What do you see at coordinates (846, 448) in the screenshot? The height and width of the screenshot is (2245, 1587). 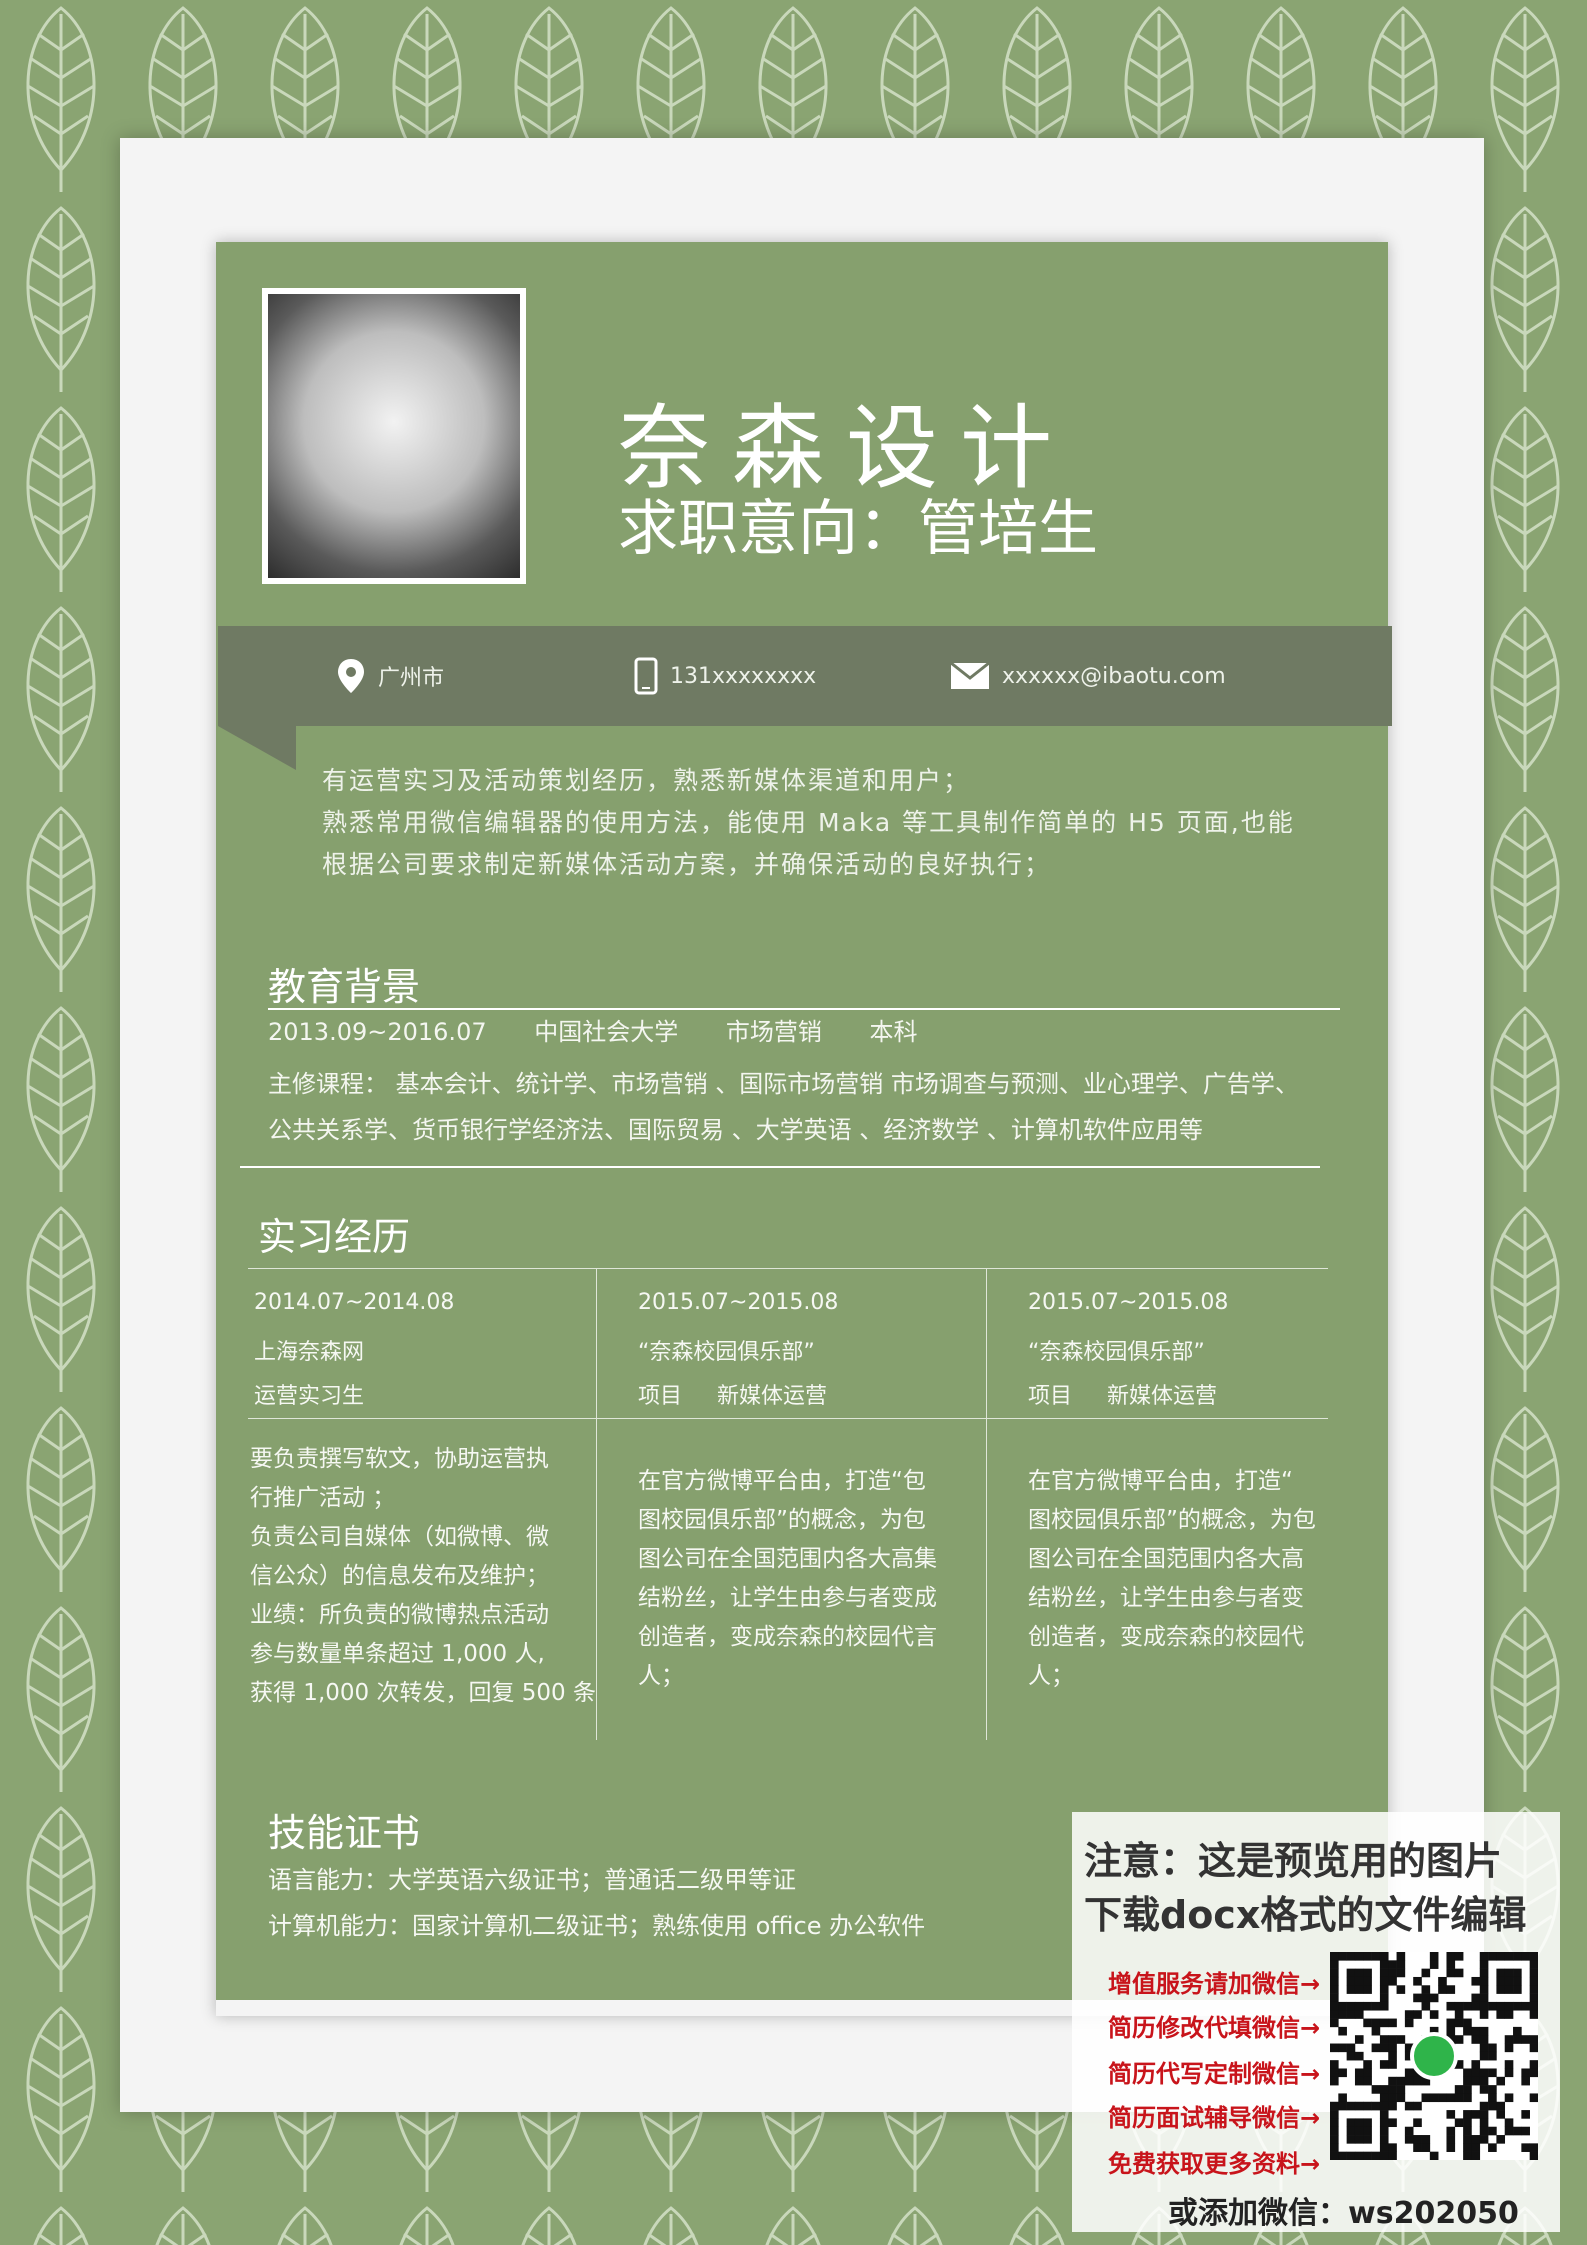 I see `candidate-name: 奈森设计` at bounding box center [846, 448].